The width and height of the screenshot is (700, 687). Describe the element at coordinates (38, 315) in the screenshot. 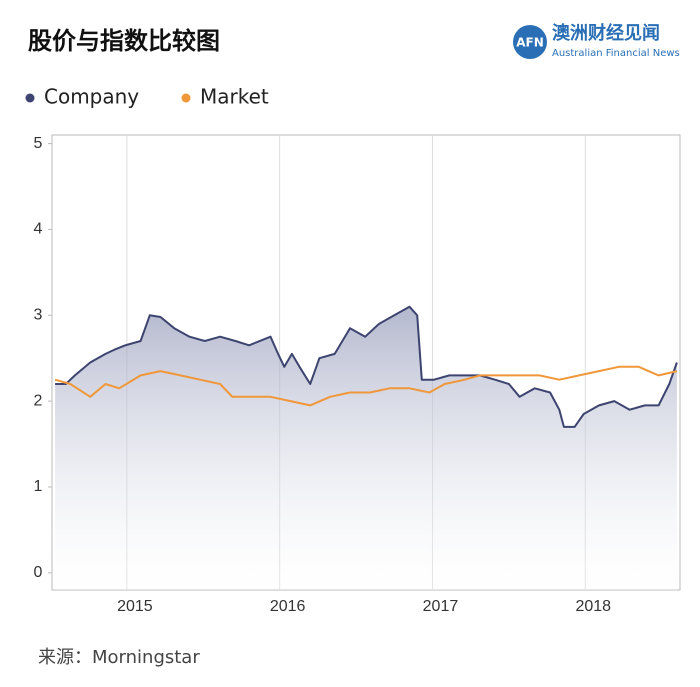

I see `y-tick-label: 3` at that location.